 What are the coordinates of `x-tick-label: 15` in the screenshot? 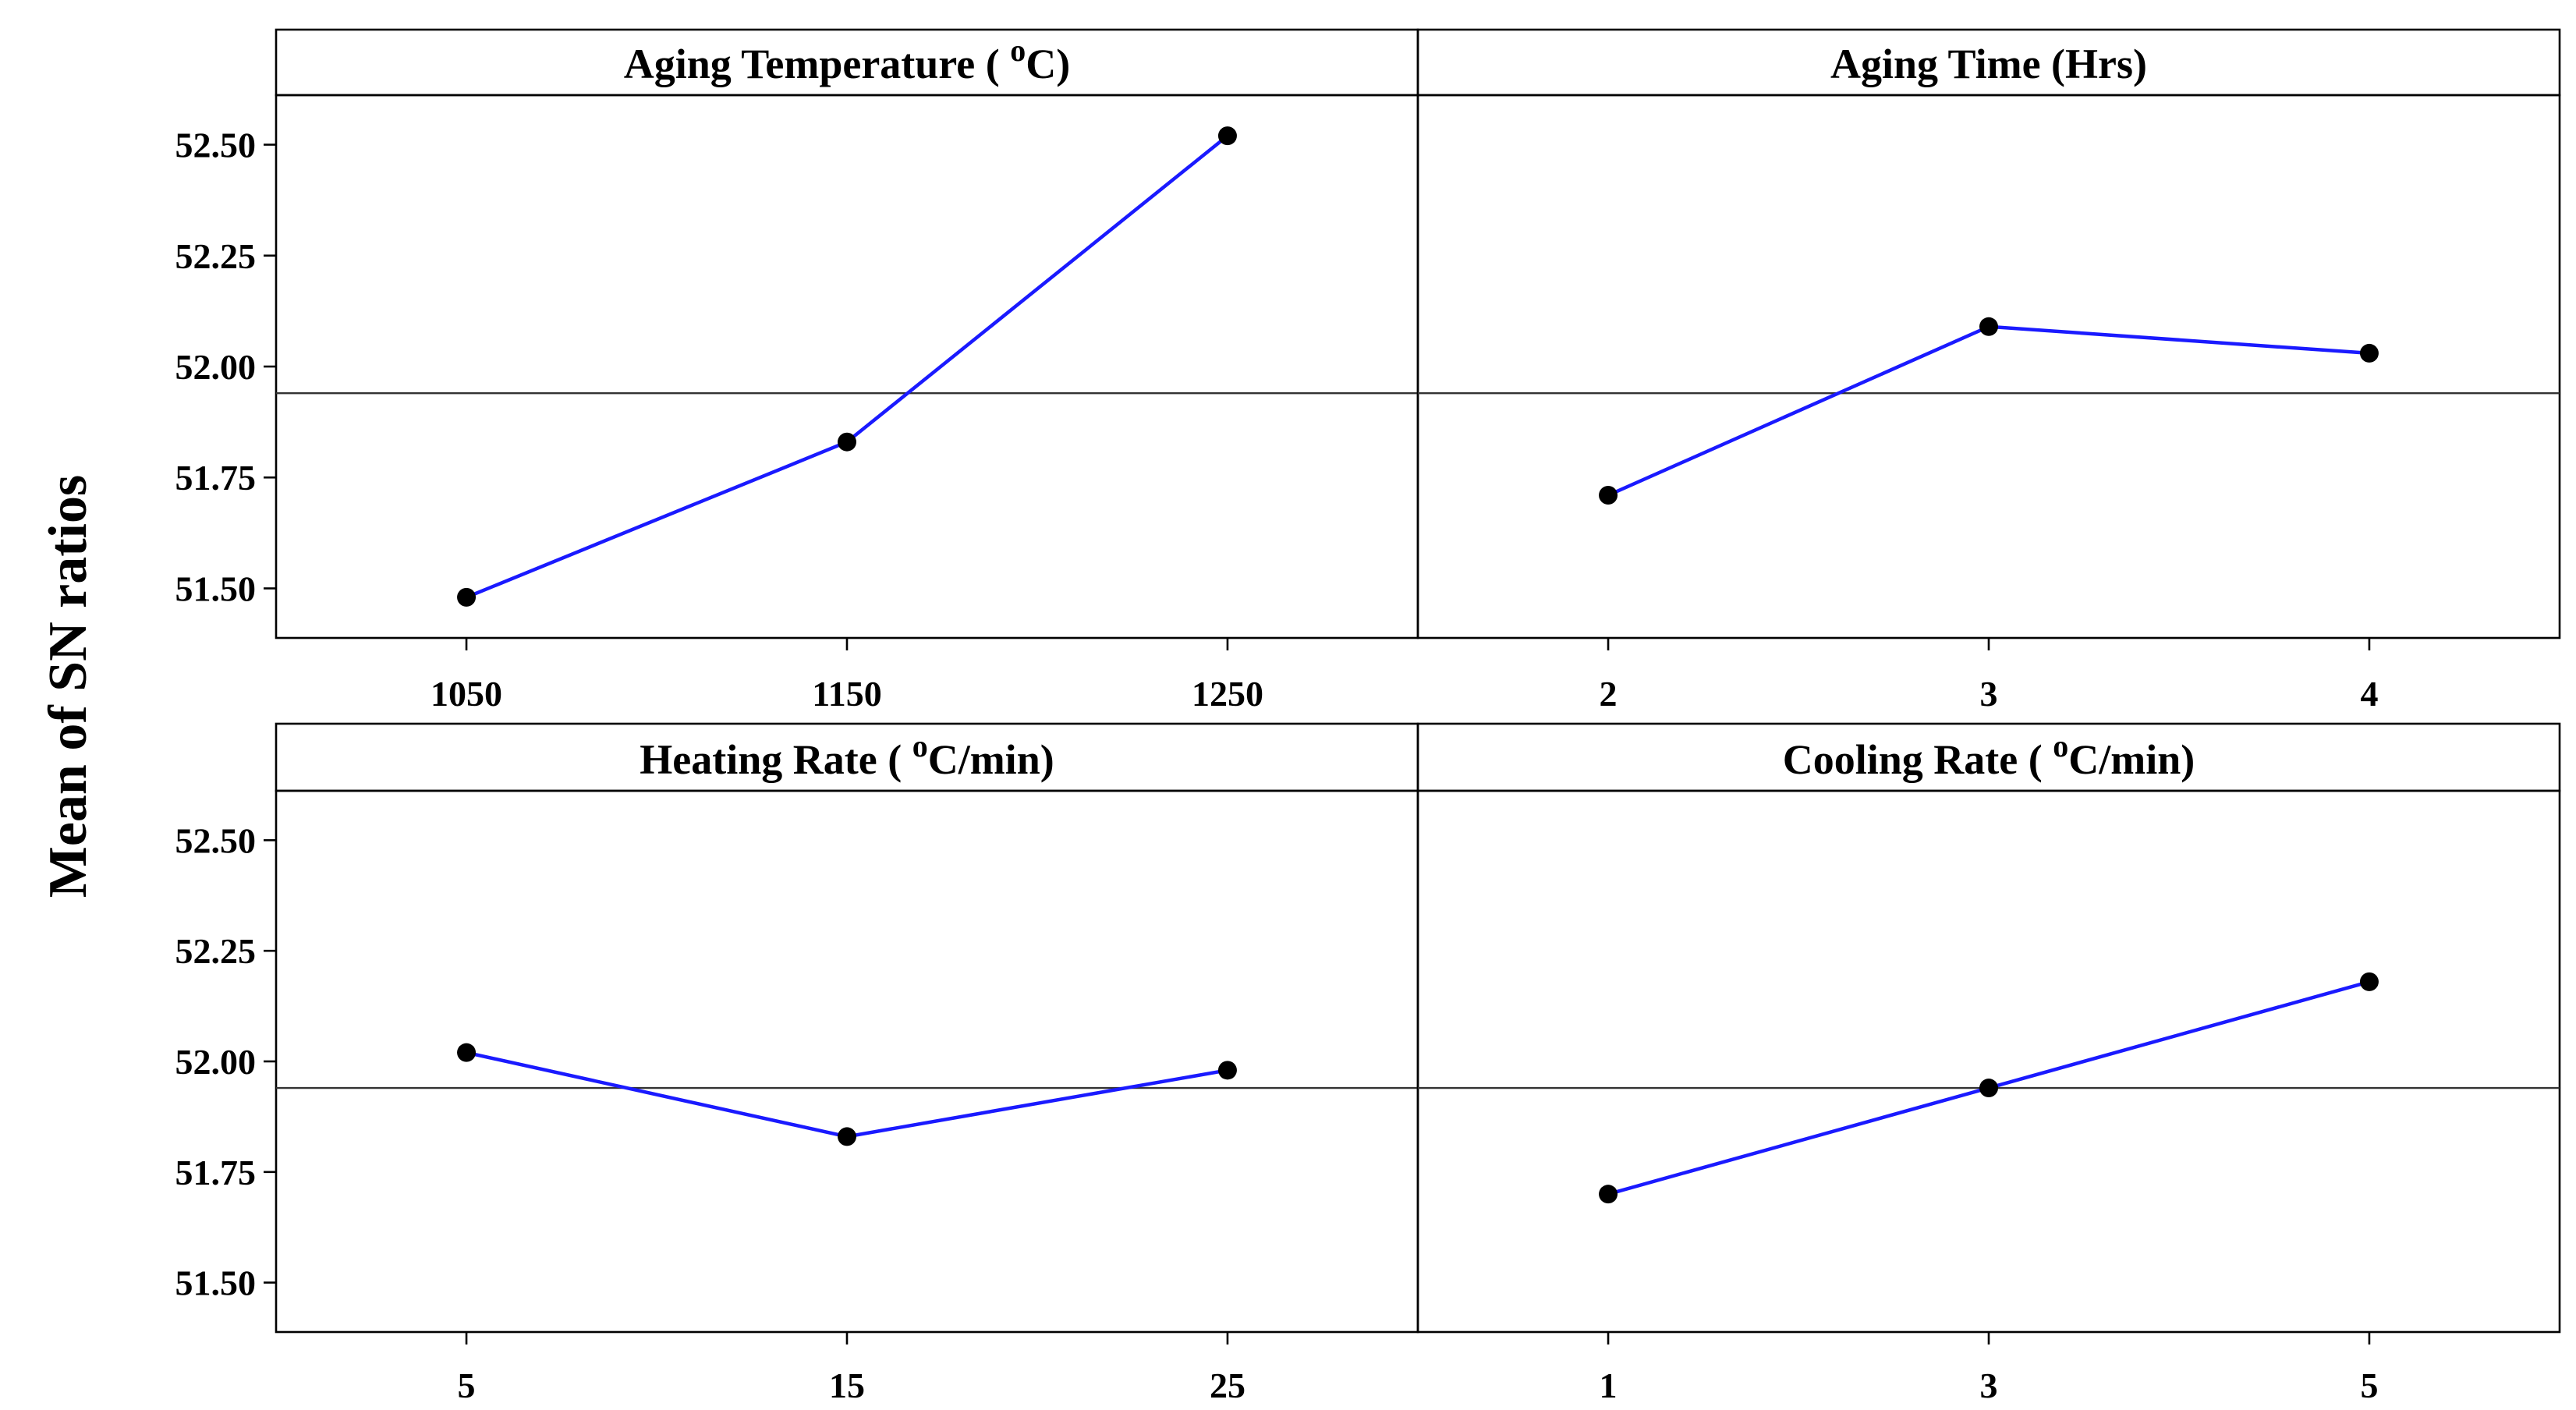 It's located at (847, 1386).